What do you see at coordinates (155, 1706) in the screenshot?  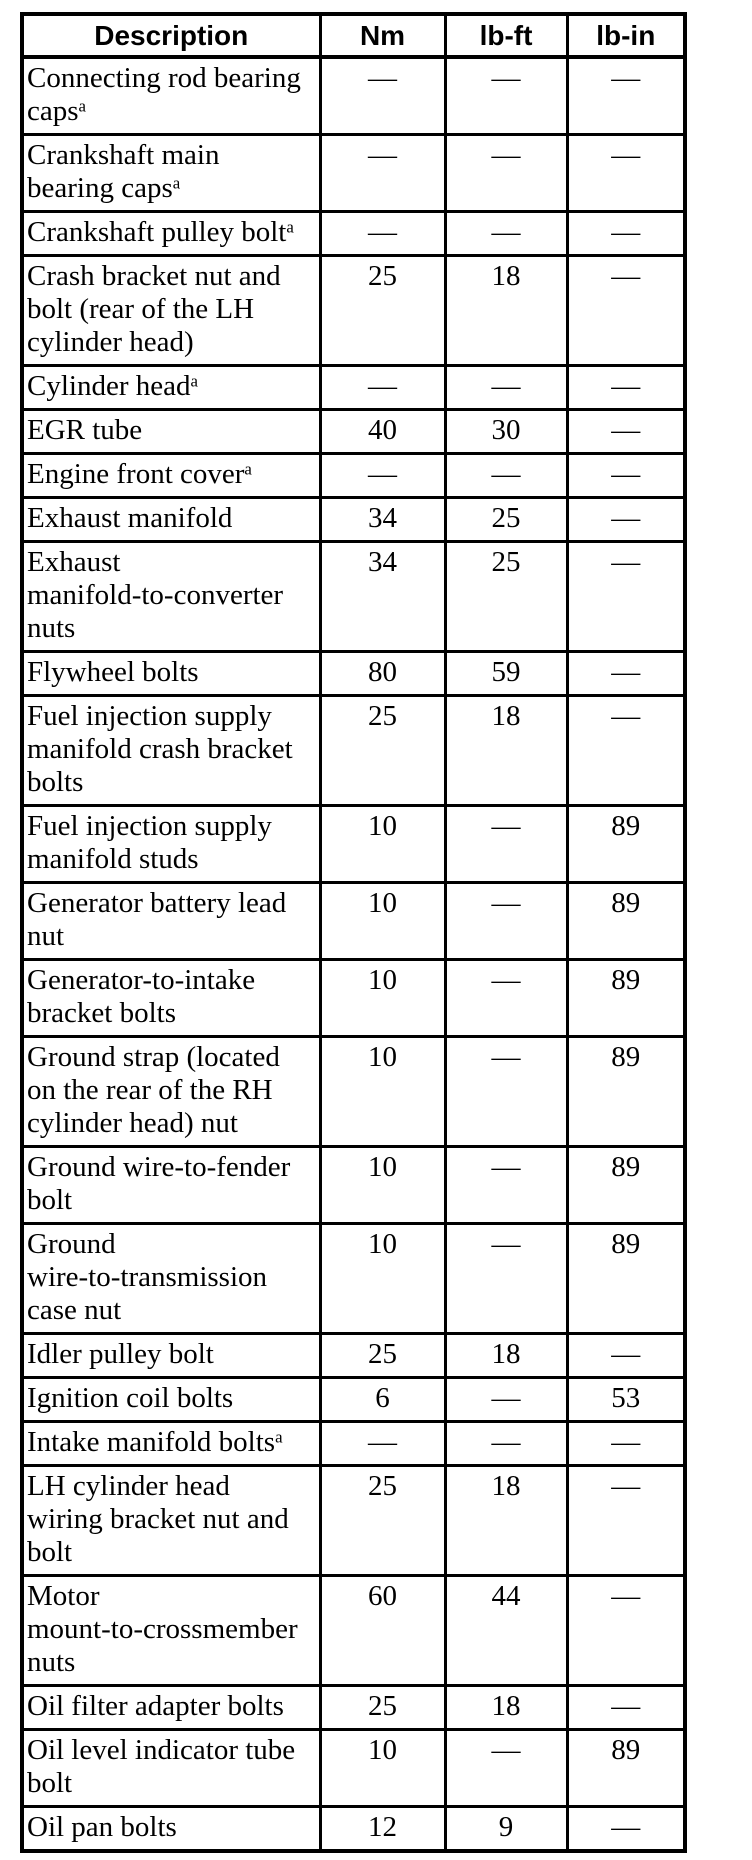 I see `description-text: Oil filter adapter bolts` at bounding box center [155, 1706].